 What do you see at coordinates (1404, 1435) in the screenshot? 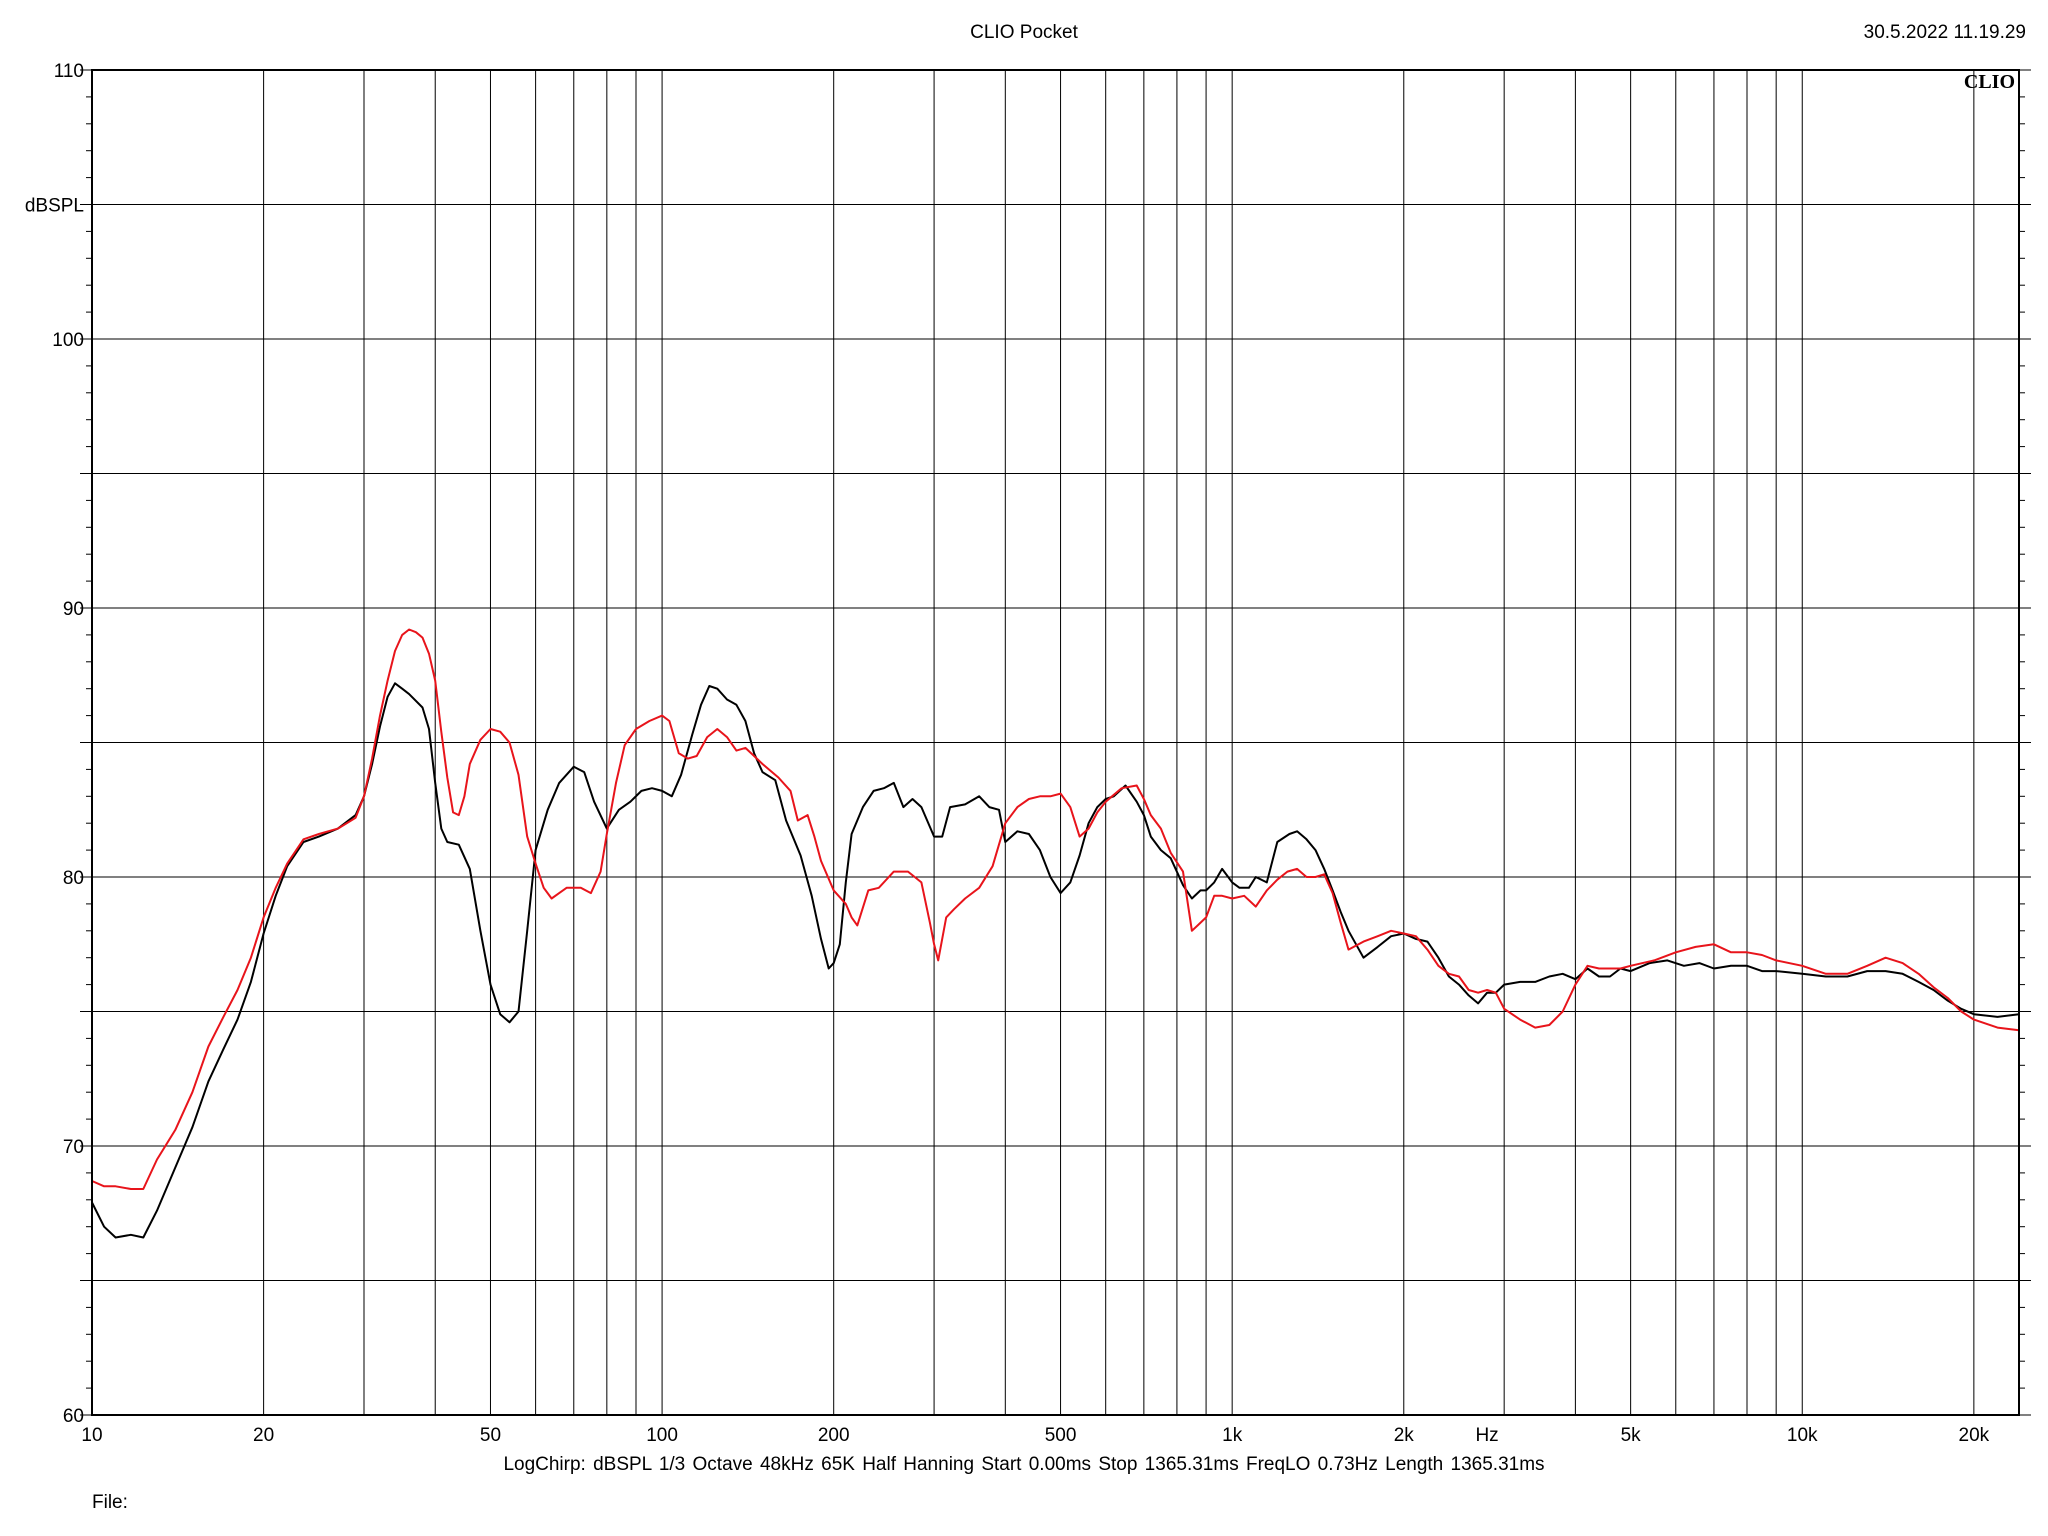
I see `x-tick-label: 2k` at bounding box center [1404, 1435].